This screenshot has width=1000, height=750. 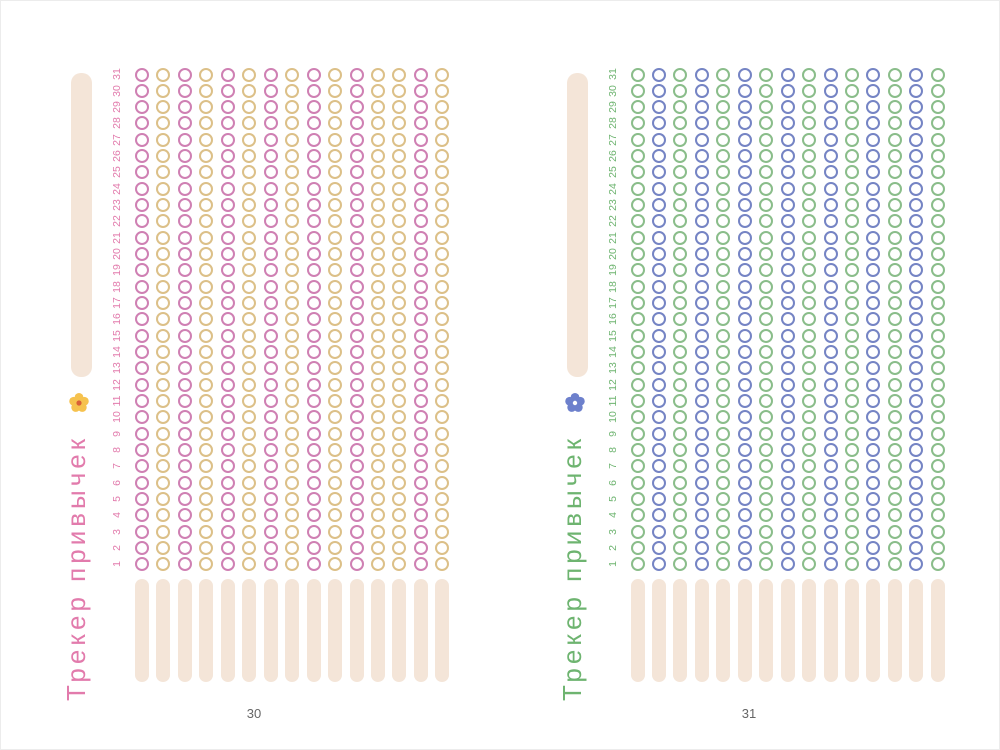 I want to click on month-label-bar, so click(x=577, y=225).